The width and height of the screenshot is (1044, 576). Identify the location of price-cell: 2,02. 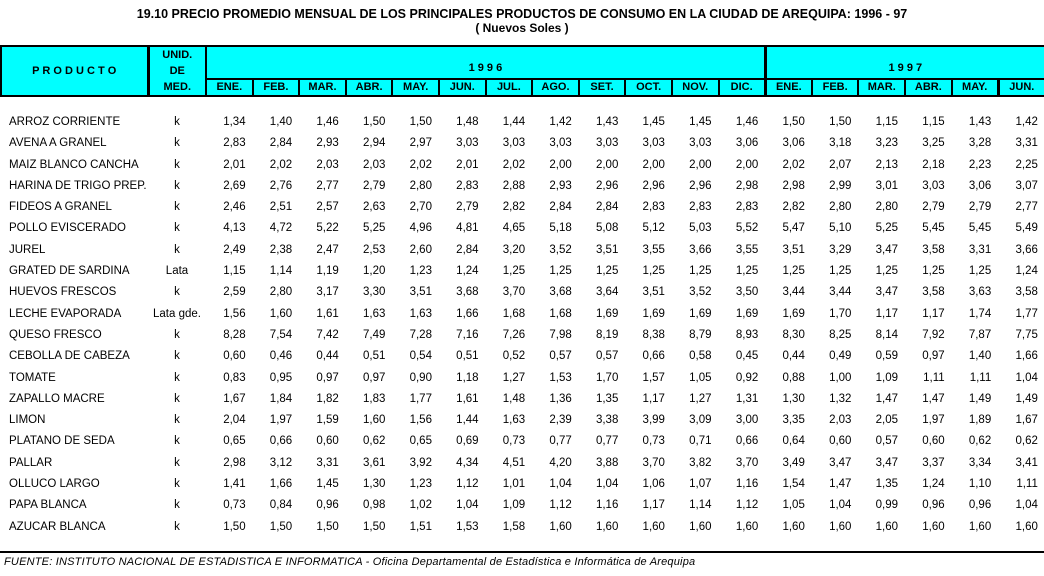
(276, 165).